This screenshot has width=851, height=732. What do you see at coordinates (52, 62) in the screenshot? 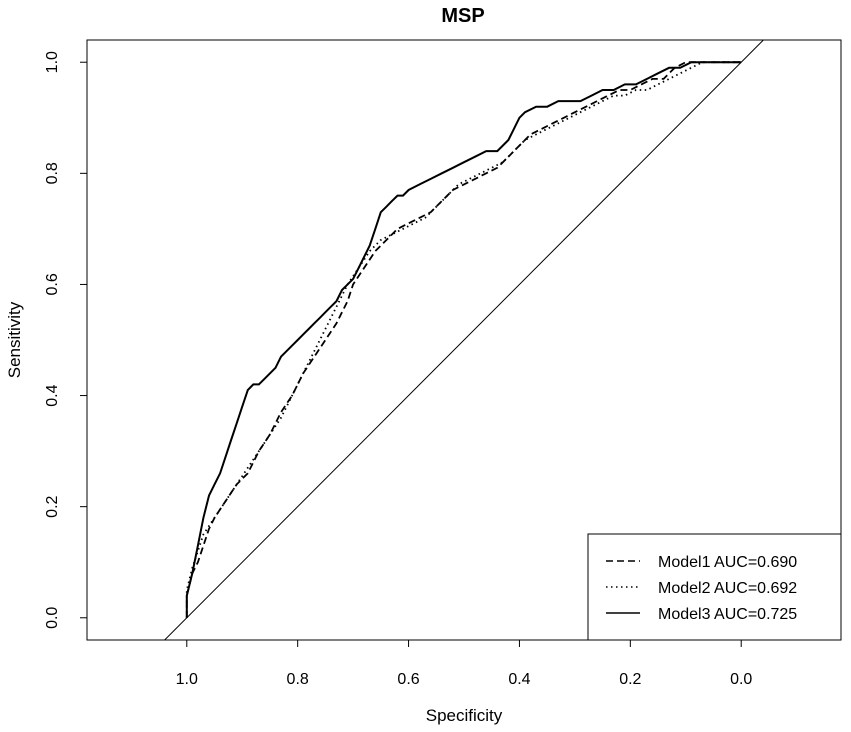
I see `y-tick-label: 1.0` at bounding box center [52, 62].